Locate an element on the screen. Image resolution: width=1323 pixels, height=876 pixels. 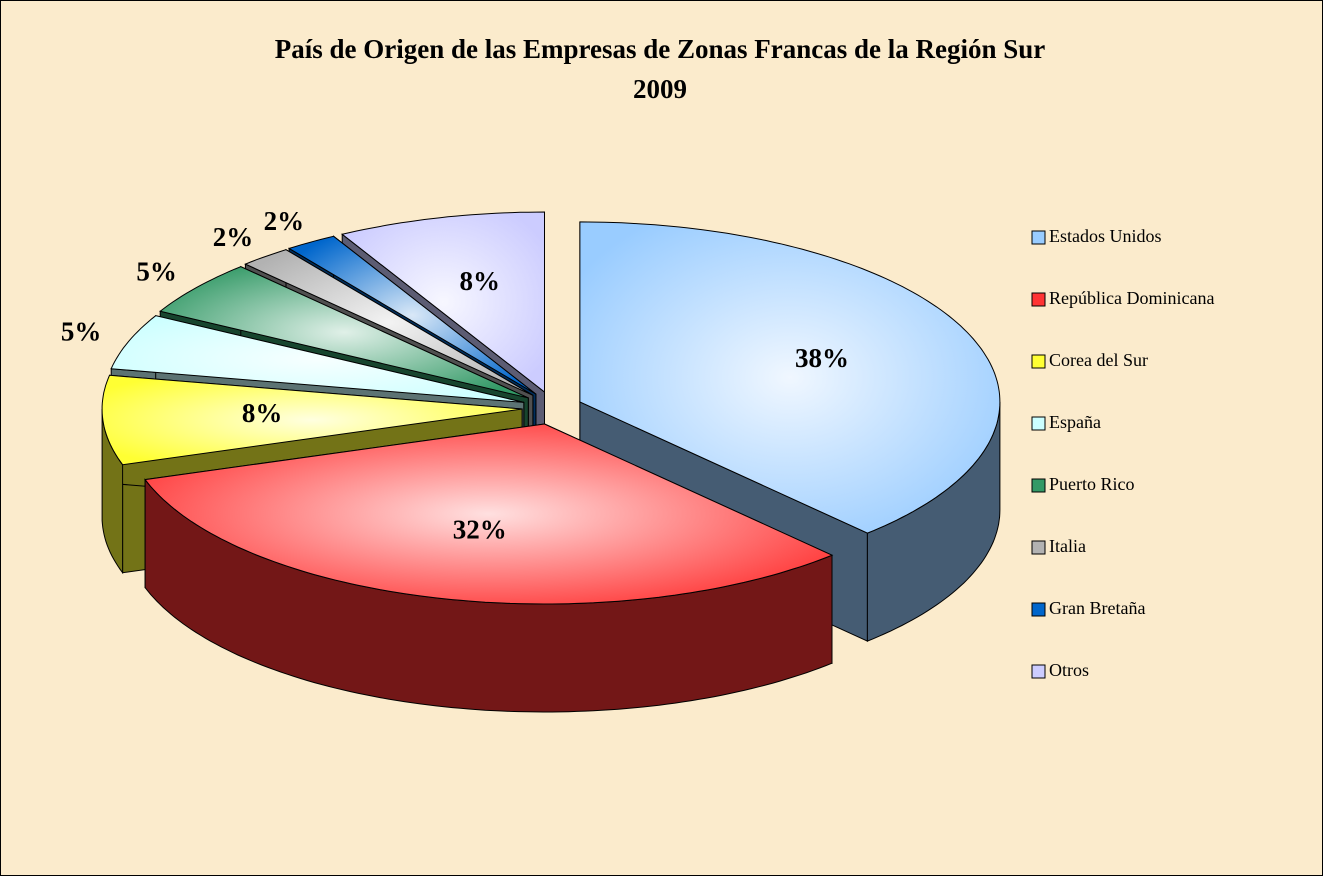
legend-label: Italia is located at coordinates (1067, 546).